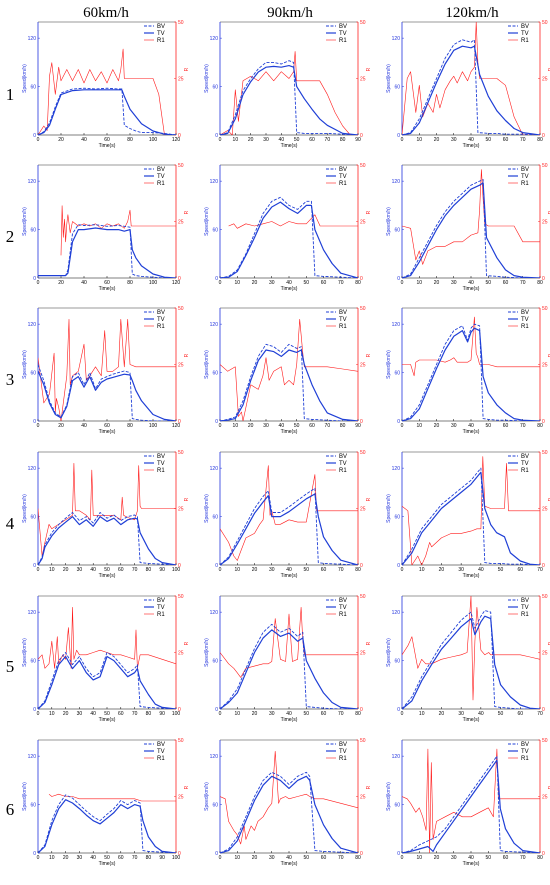 Image resolution: width=550 pixels, height=885 pixels. What do you see at coordinates (10, 379) in the screenshot?
I see `row-label-3: 3` at bounding box center [10, 379].